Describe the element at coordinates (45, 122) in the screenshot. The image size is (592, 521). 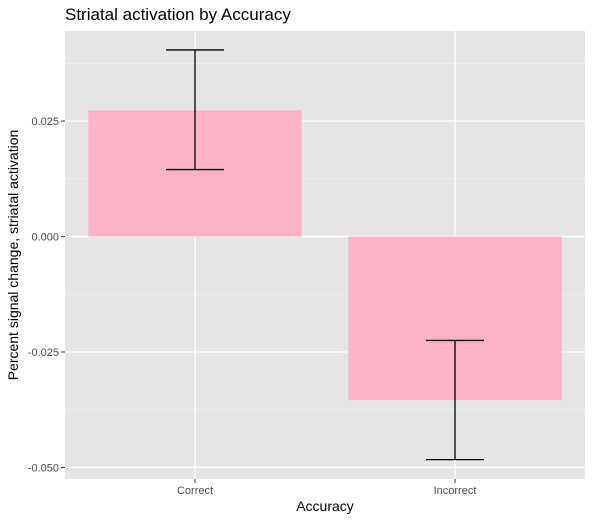
I see `y-tick-label: 0.025` at that location.